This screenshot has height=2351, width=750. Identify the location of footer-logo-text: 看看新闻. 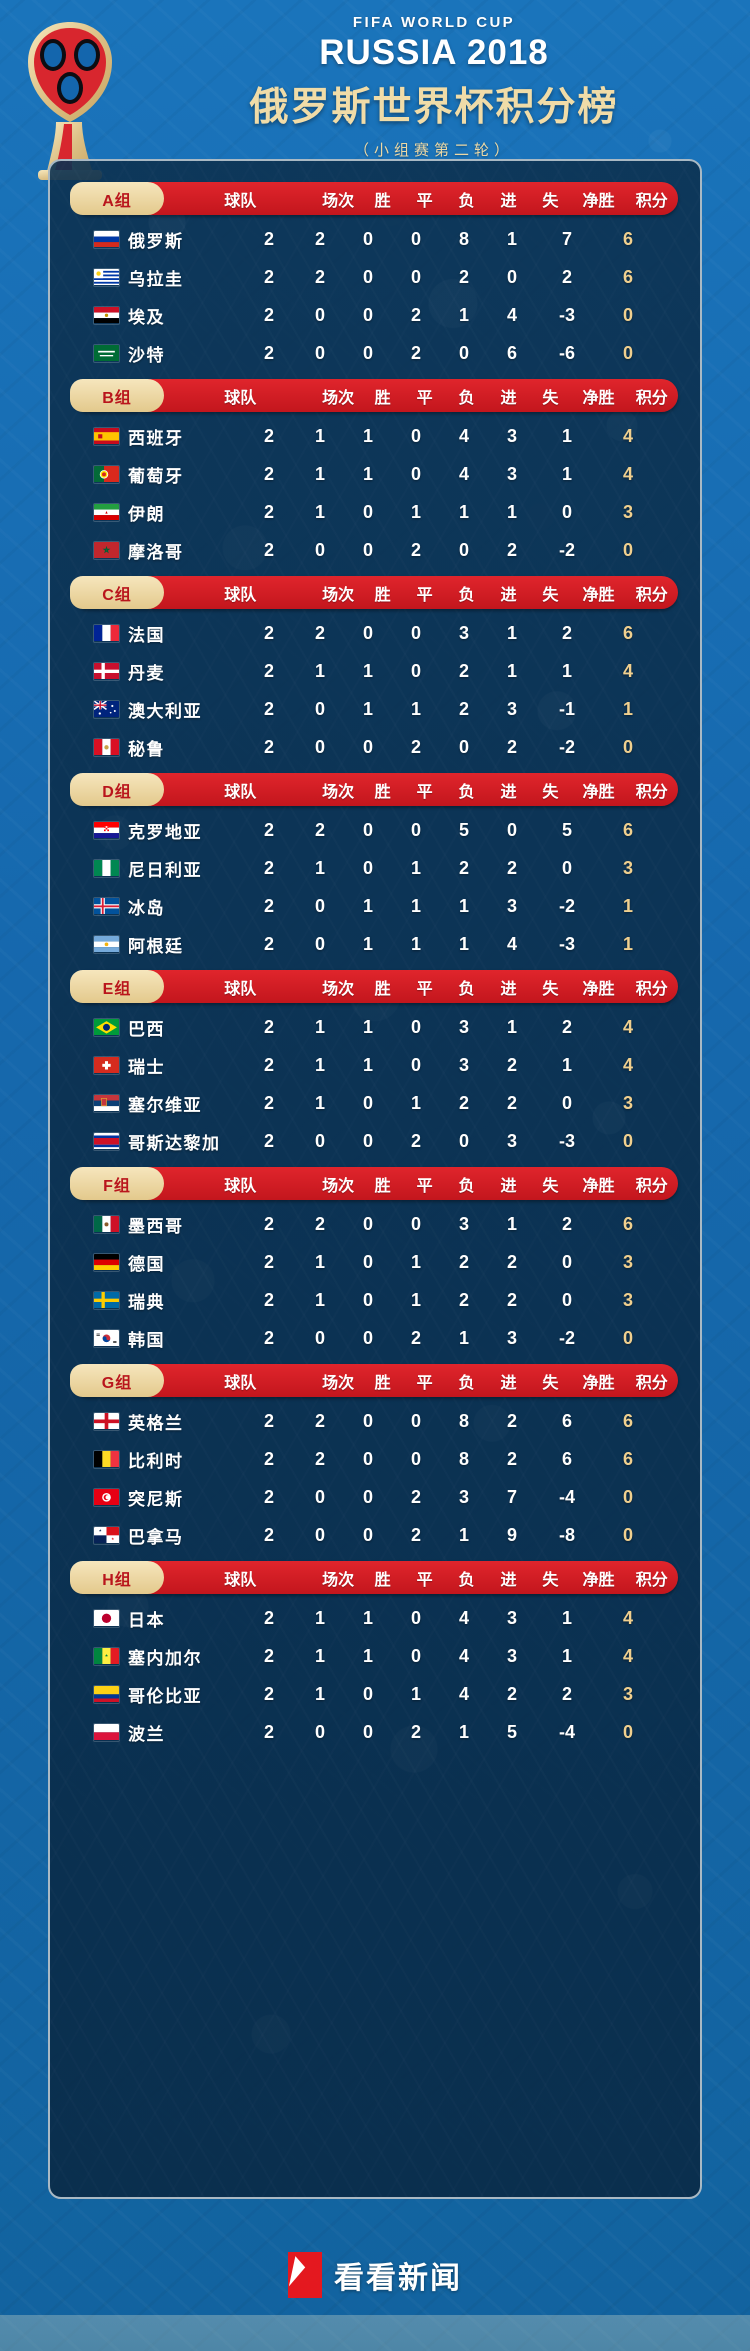
(398, 2278).